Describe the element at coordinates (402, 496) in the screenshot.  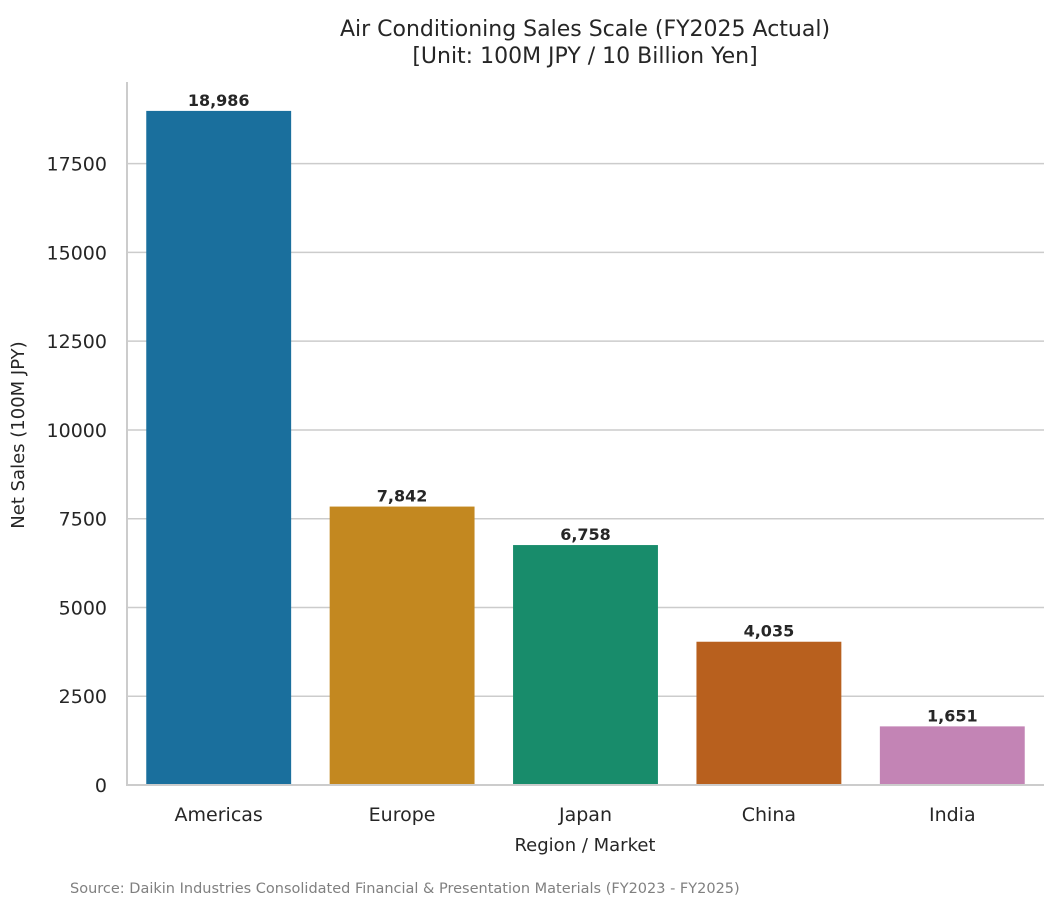
I see `bar-value-label: 7,842` at that location.